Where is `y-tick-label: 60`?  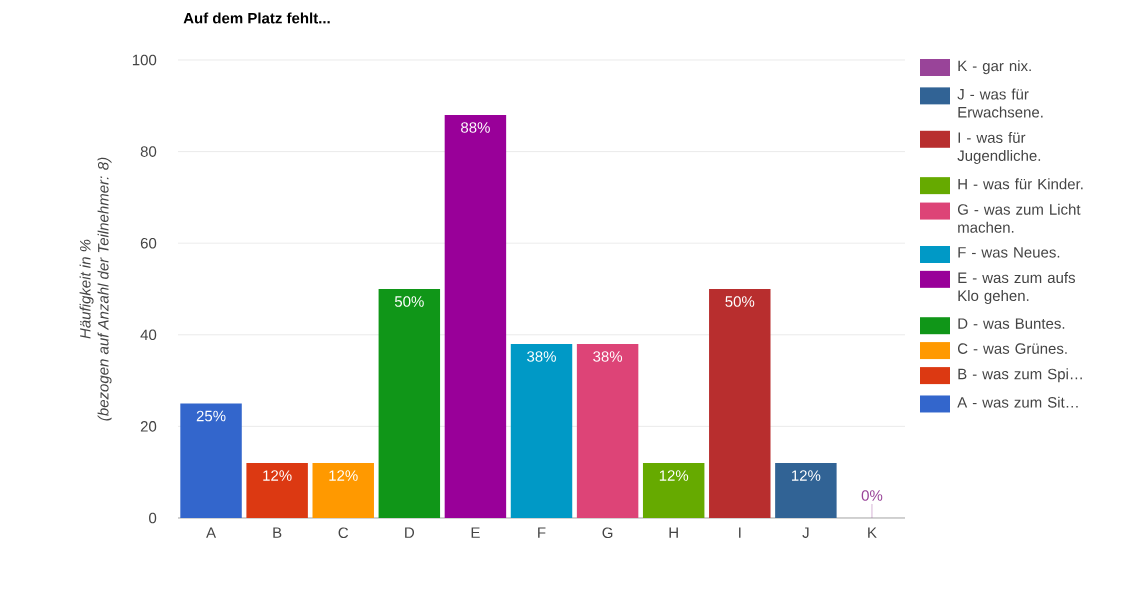 y-tick-label: 60 is located at coordinates (148, 243).